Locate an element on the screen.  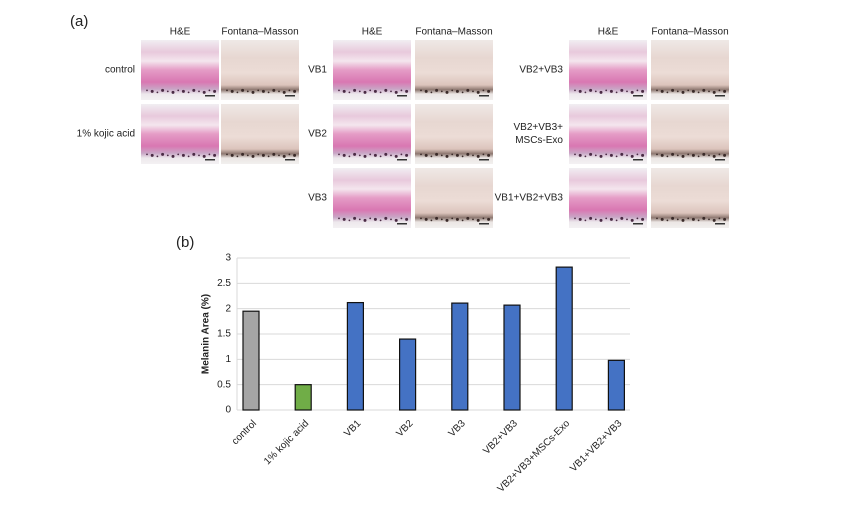
column-header: H&E is located at coordinates (372, 32).